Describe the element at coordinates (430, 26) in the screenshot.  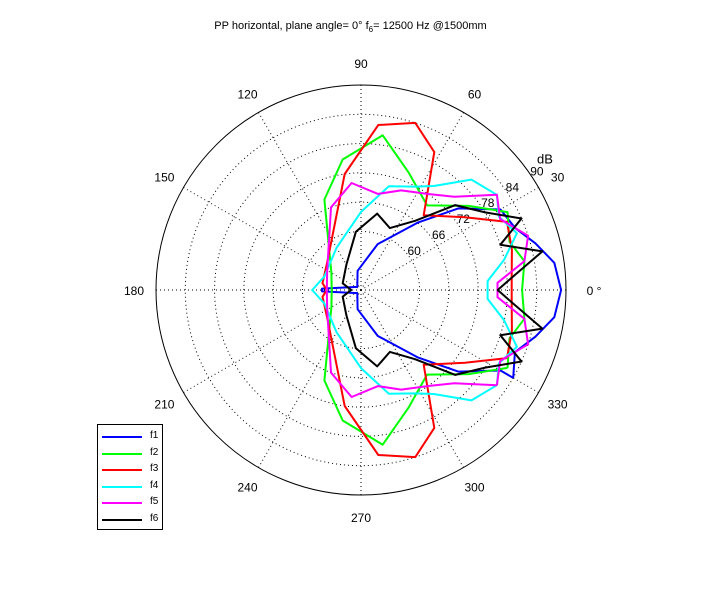
I see `title-suffix: = 12500 Hz @1500mm` at that location.